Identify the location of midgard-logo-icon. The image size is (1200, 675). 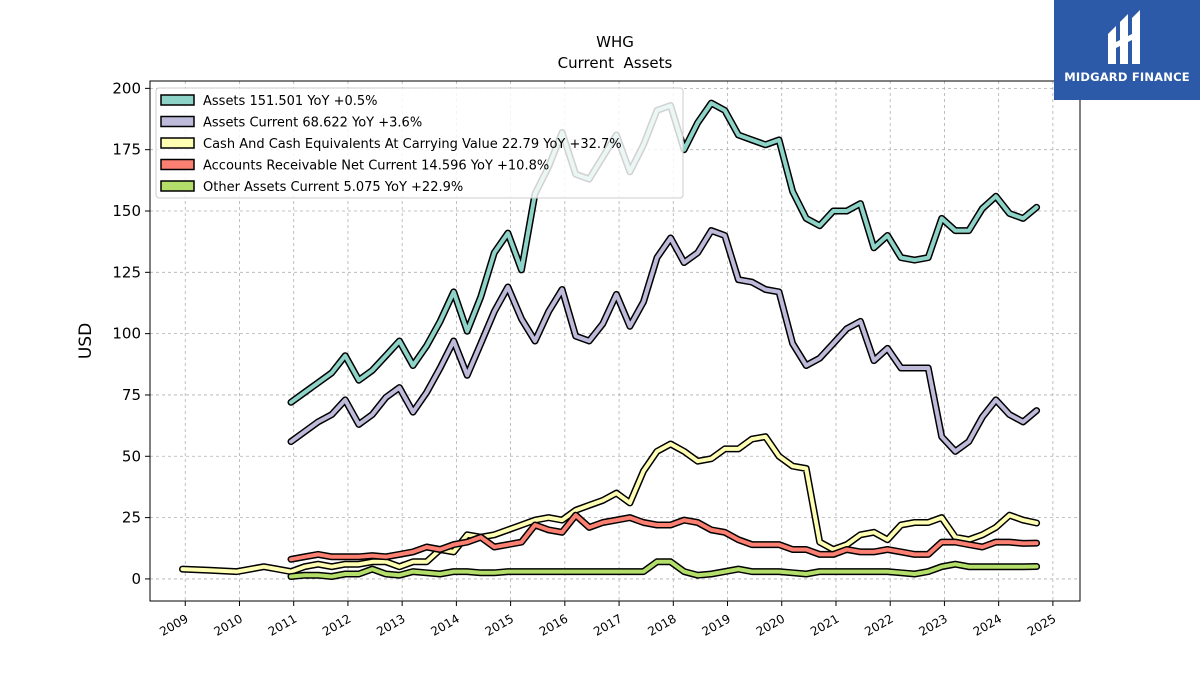
(1124, 37).